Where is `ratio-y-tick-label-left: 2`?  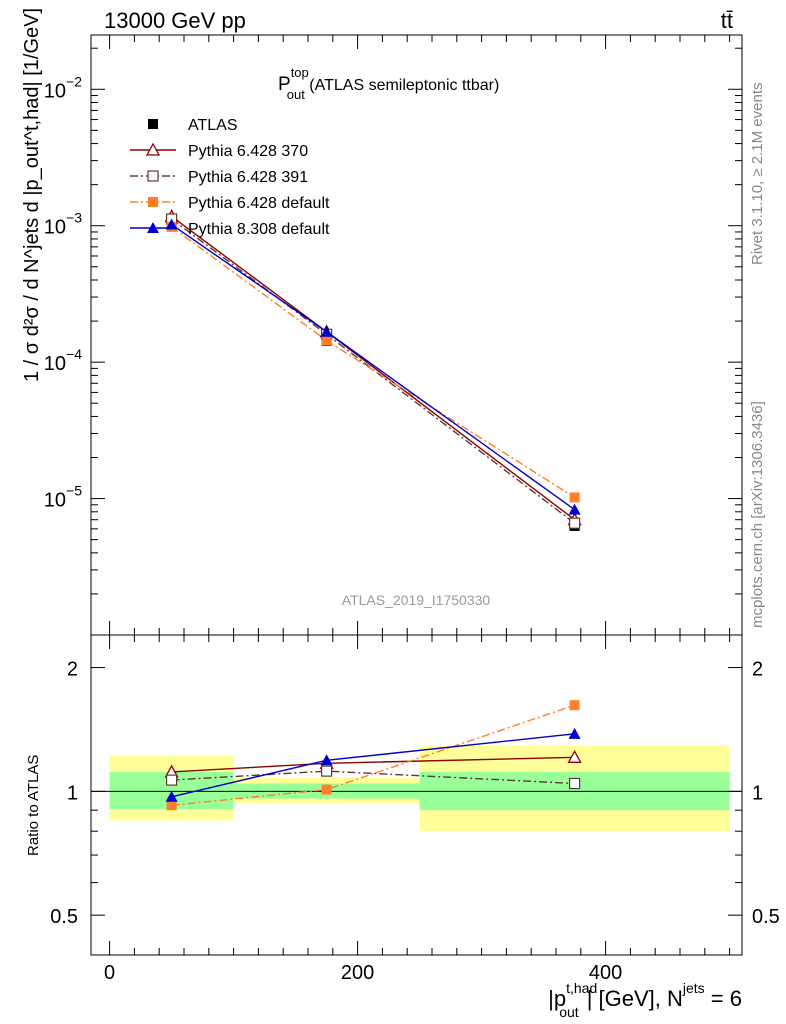
ratio-y-tick-label-left: 2 is located at coordinates (72, 670).